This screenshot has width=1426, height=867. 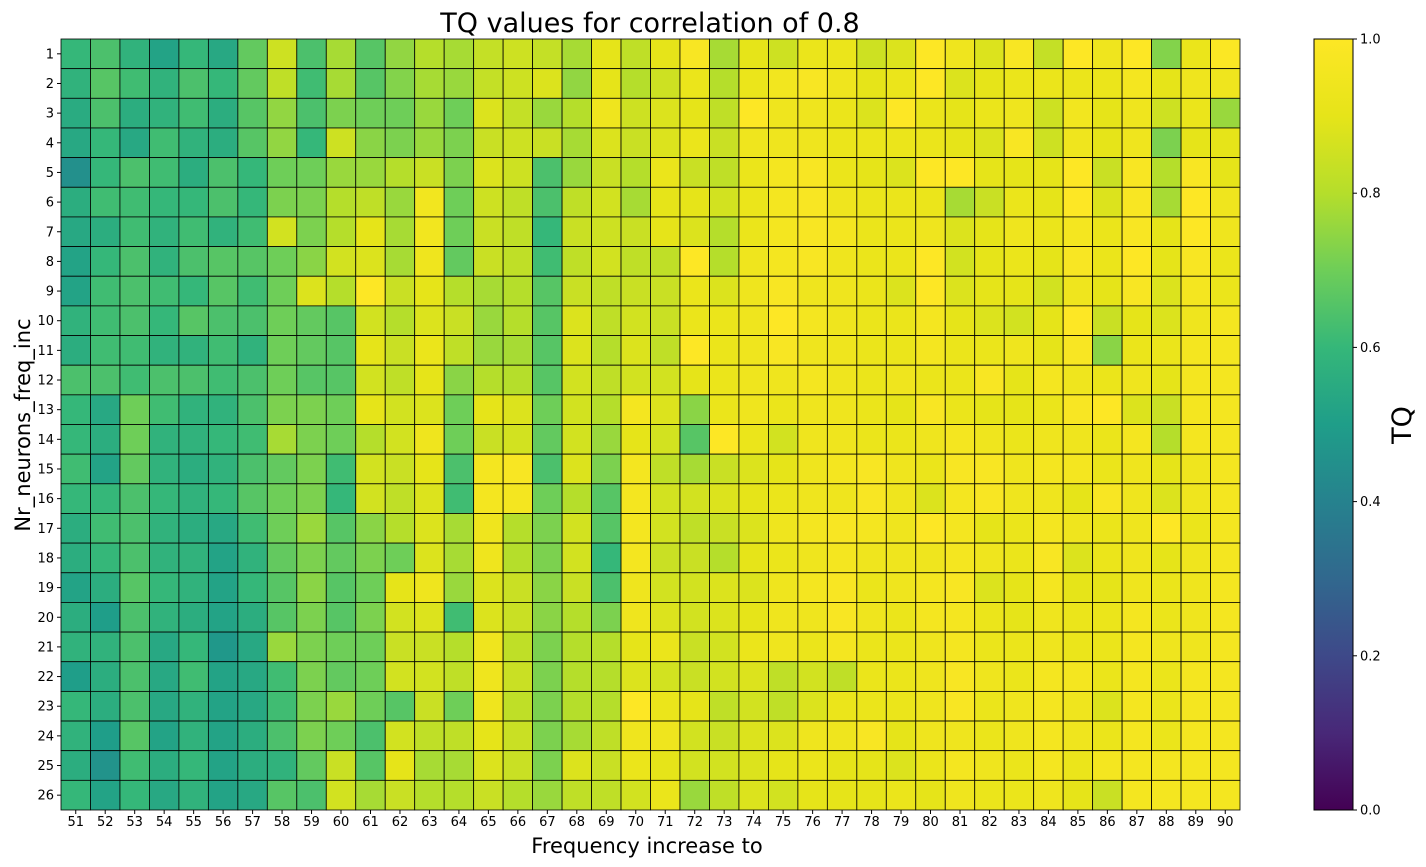 I want to click on x-tick-label: 57, so click(x=252, y=822).